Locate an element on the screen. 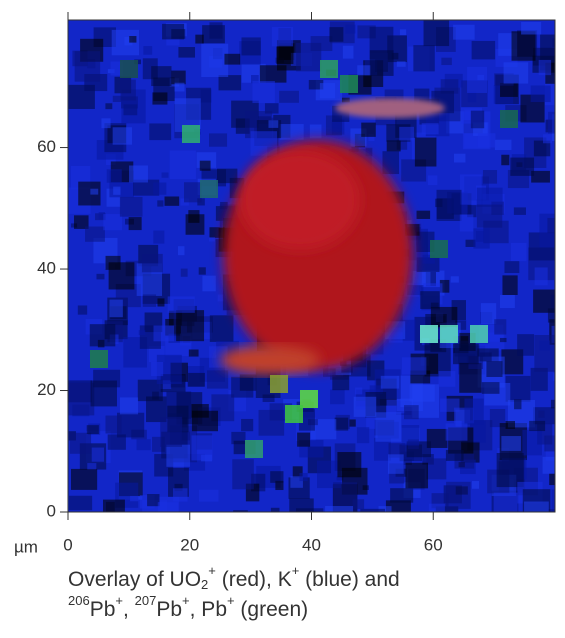 Image resolution: width=565 pixels, height=638 pixels. pink-streak is located at coordinates (390, 108).